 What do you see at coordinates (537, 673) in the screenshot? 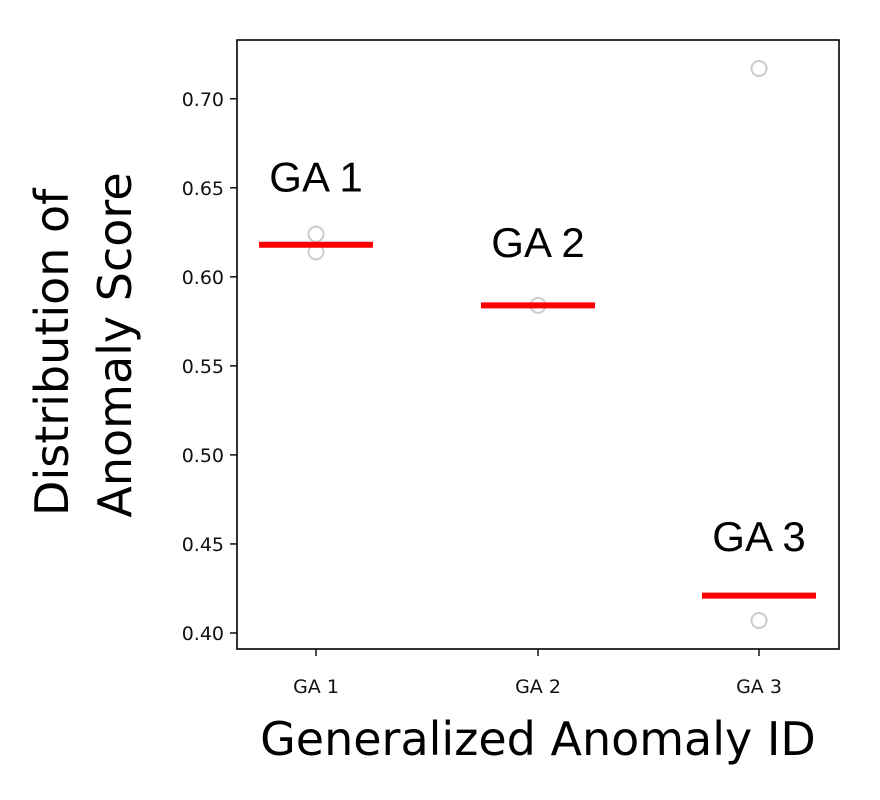
I see `x-axis: GA 1 GA 2 GA 3` at bounding box center [537, 673].